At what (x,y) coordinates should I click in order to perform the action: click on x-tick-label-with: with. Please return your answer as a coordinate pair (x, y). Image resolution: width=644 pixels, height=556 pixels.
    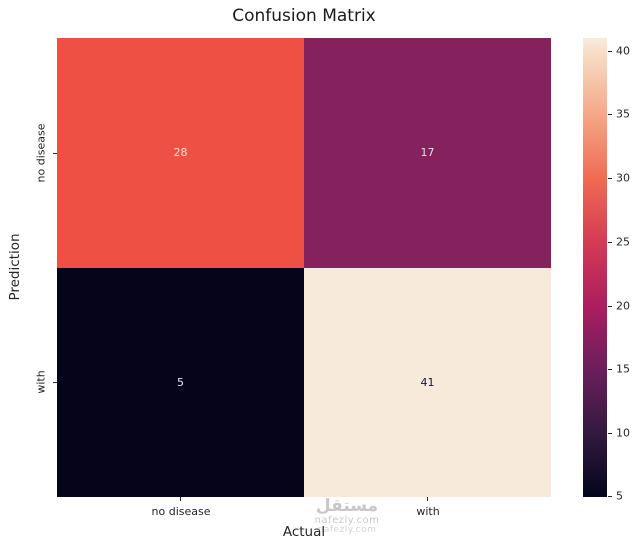
    Looking at the image, I should click on (428, 511).